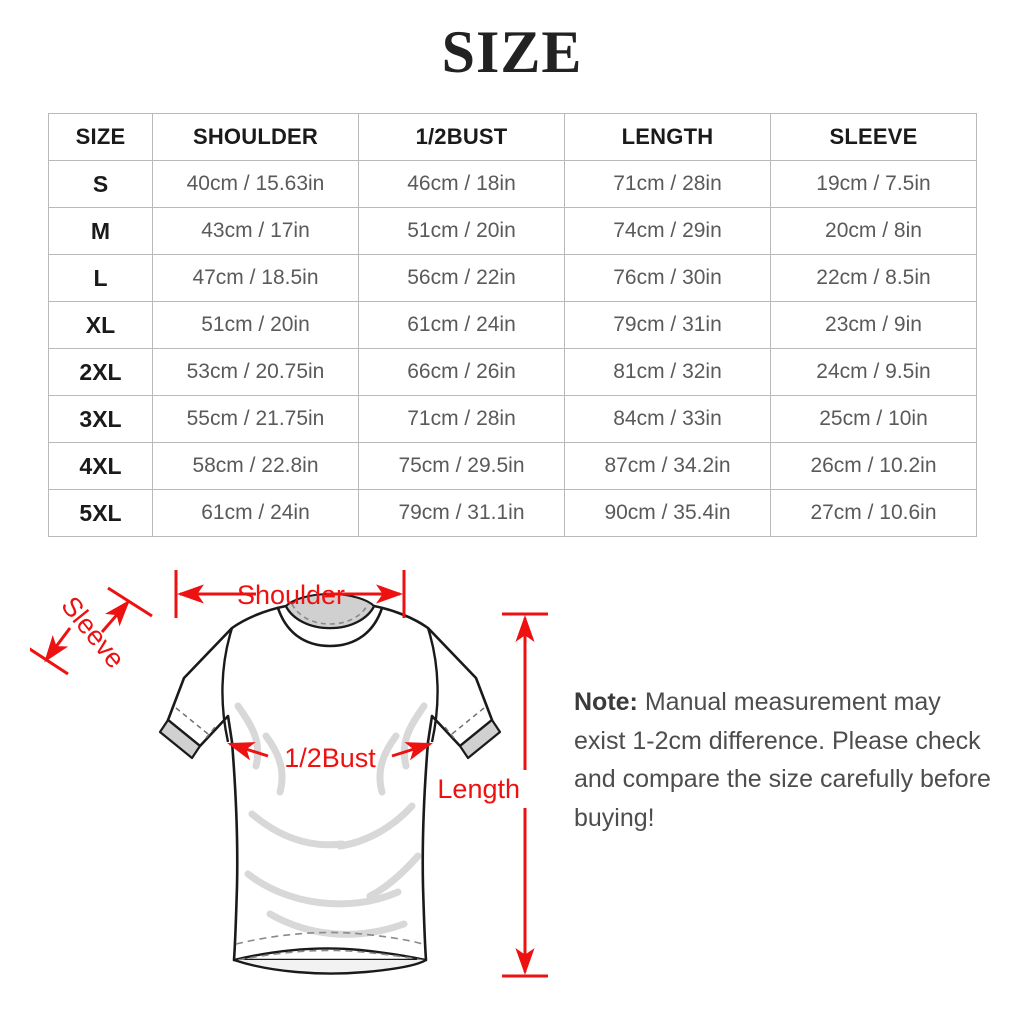 Image resolution: width=1024 pixels, height=1024 pixels. Describe the element at coordinates (91, 631) in the screenshot. I see `sleeve-measure-annotation: Sleeve` at that location.